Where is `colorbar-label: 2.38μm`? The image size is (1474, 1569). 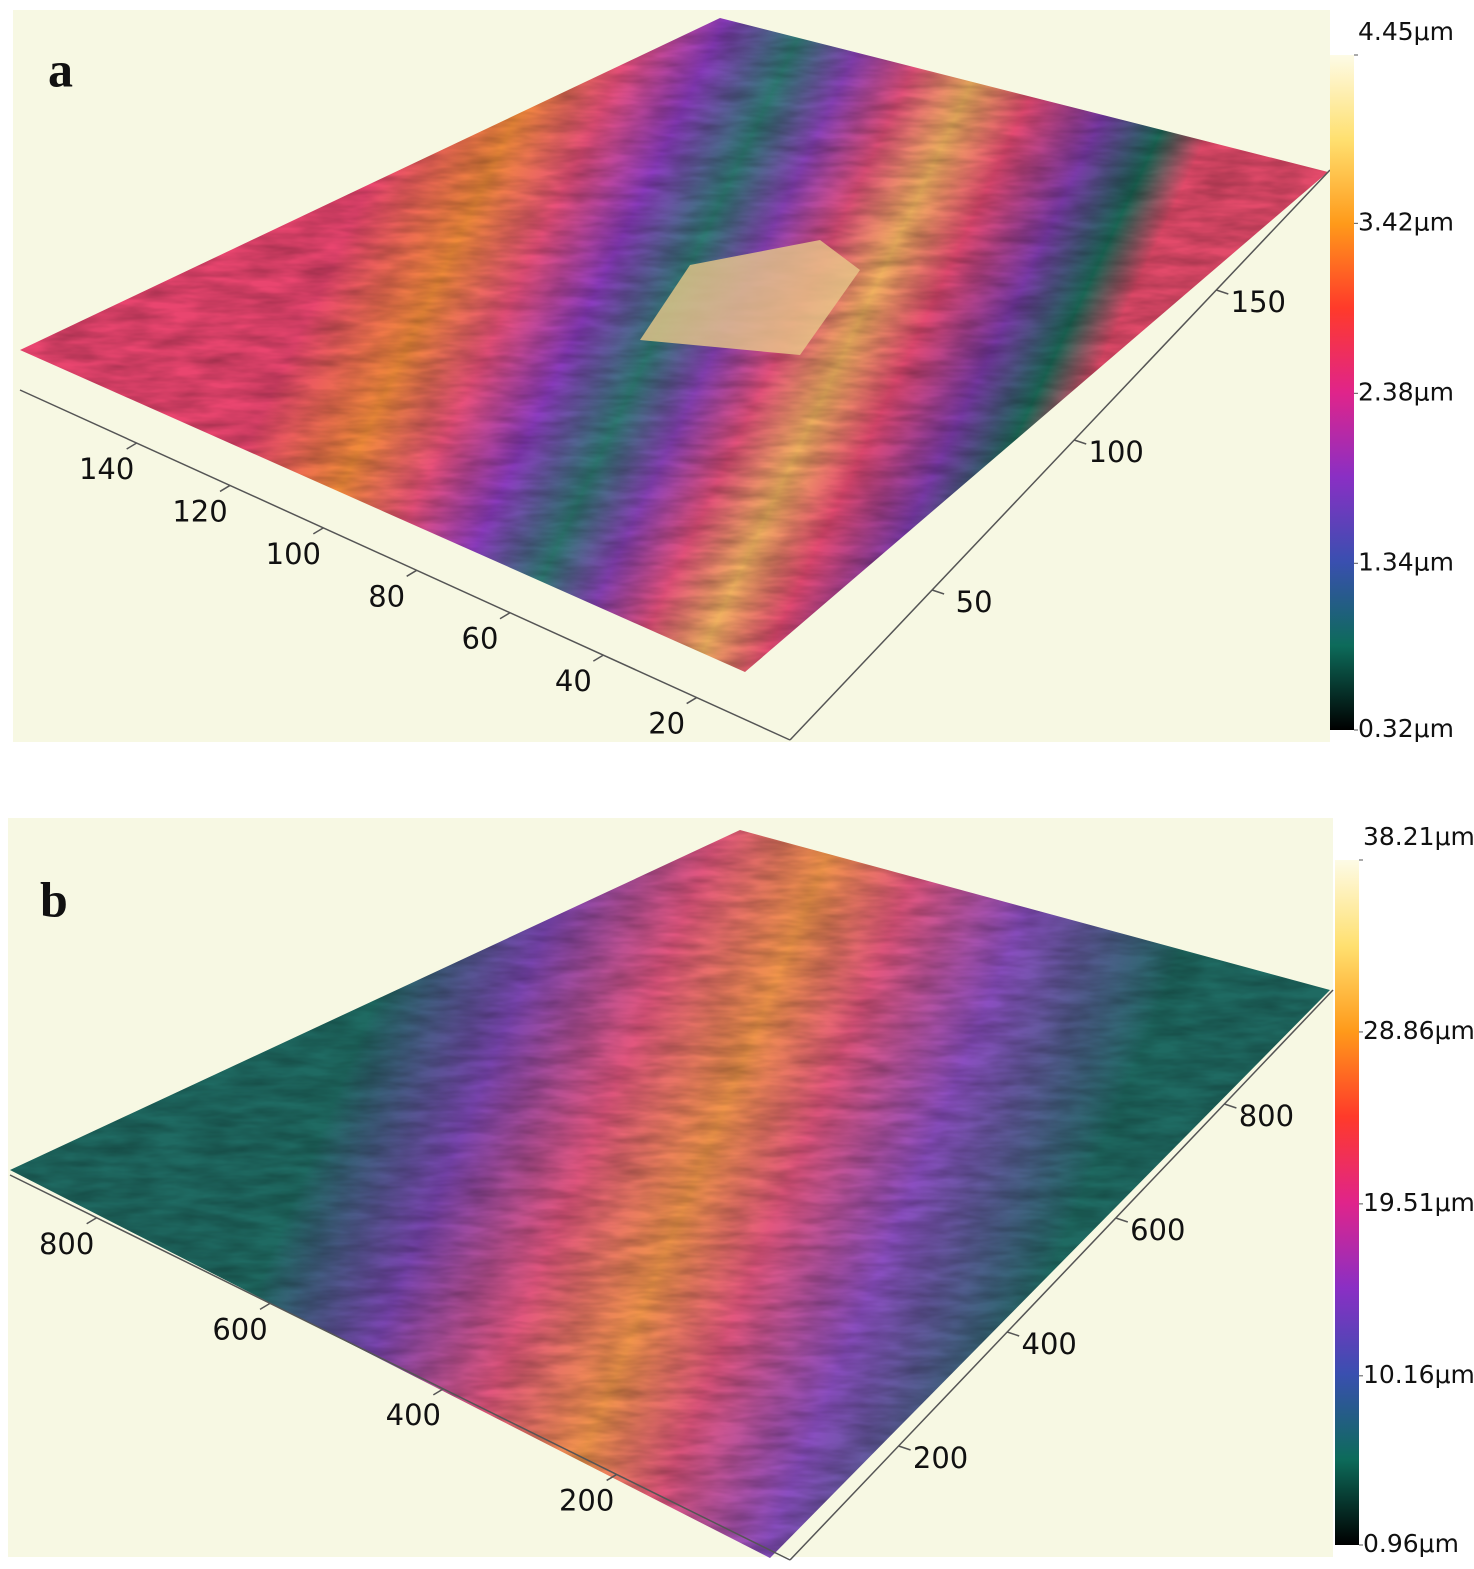 colorbar-label: 2.38μm is located at coordinates (1406, 391).